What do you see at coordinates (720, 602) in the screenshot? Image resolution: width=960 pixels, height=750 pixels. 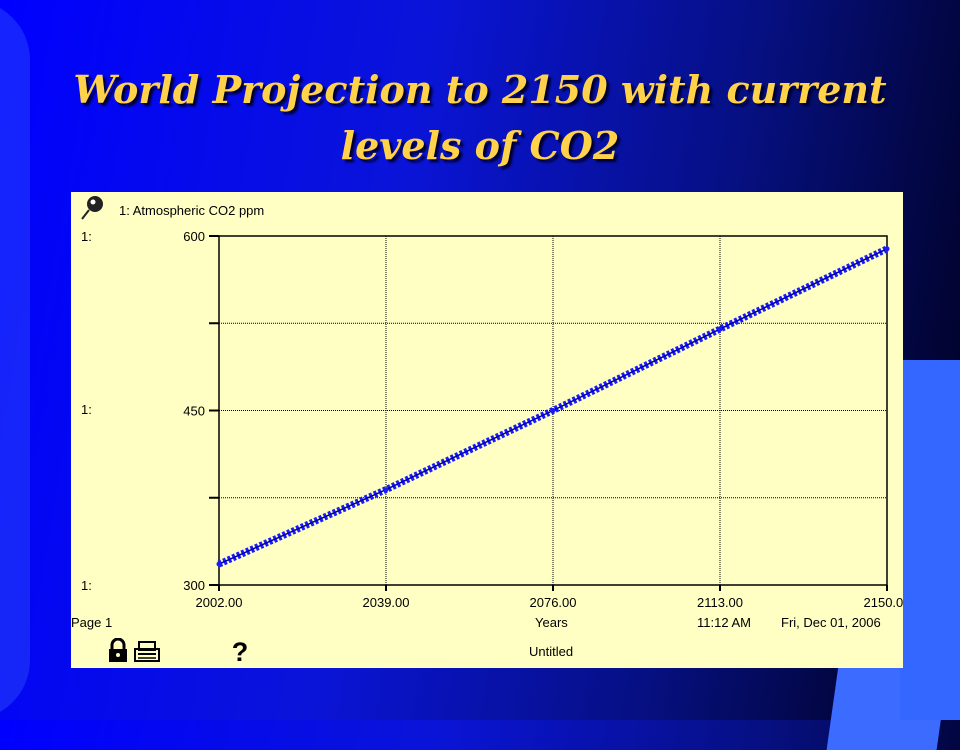 I see `x-tick-label: 2113.00` at bounding box center [720, 602].